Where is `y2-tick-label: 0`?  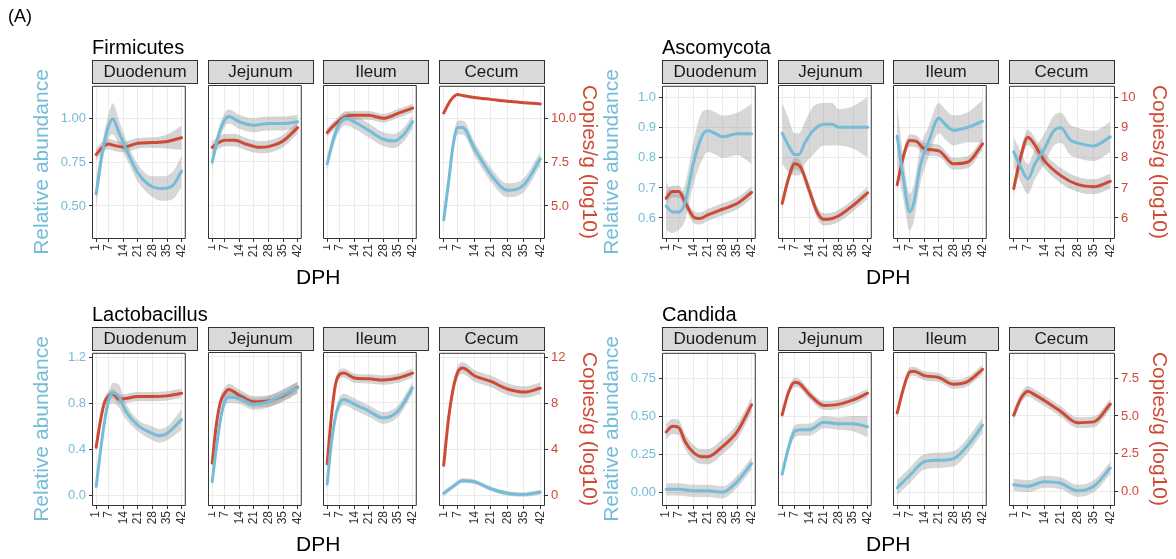
y2-tick-label: 0 is located at coordinates (554, 495).